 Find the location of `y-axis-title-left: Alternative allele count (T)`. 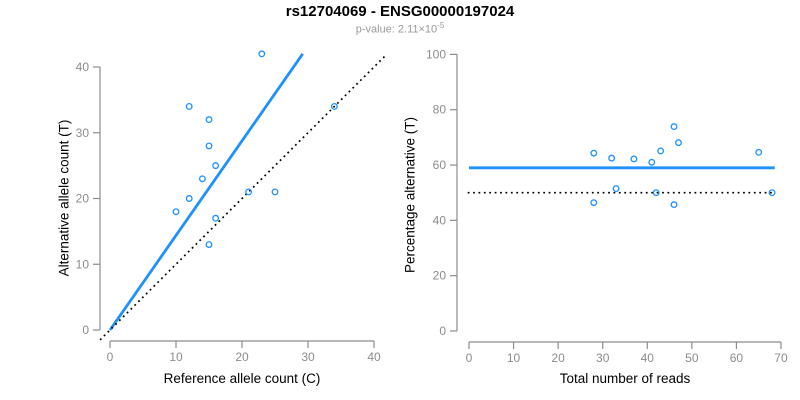

y-axis-title-left: Alternative allele count (T) is located at coordinates (64, 198).